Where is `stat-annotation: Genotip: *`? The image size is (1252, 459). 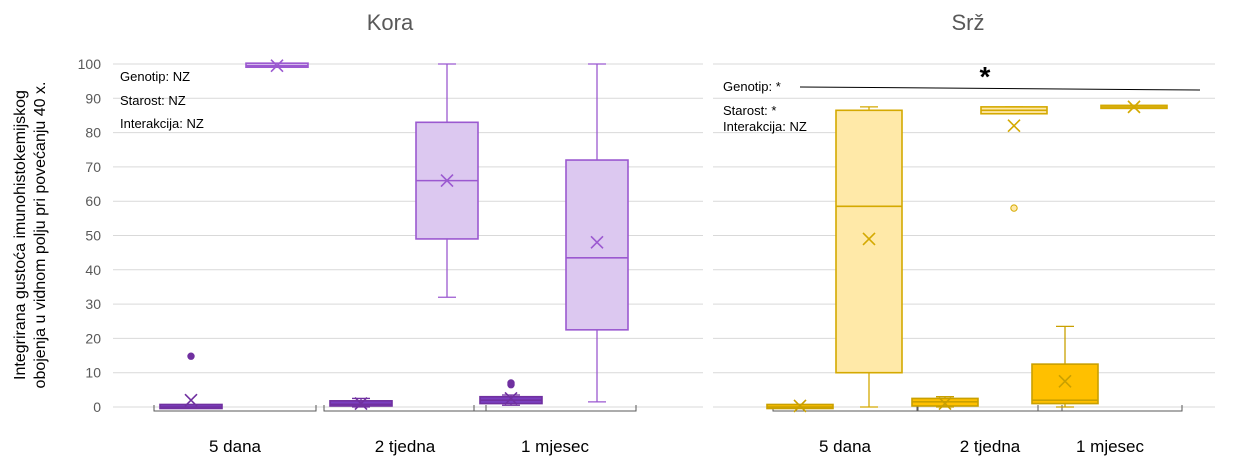 stat-annotation: Genotip: * is located at coordinates (752, 86).